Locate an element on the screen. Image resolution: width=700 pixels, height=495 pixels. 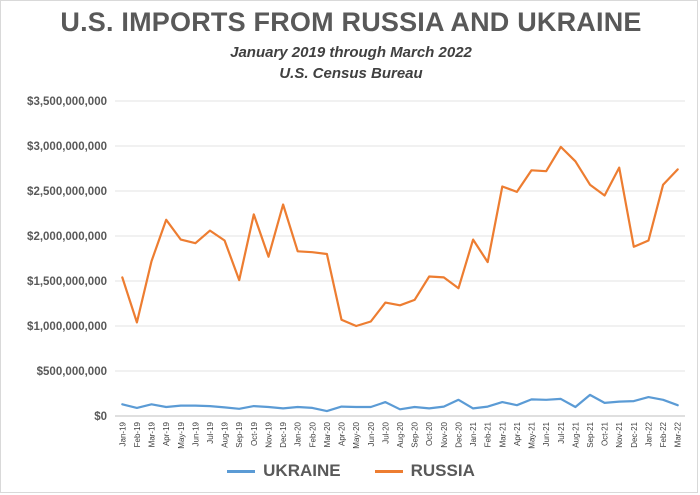
x-tick-label: Nov-20 is located at coordinates (444, 434).